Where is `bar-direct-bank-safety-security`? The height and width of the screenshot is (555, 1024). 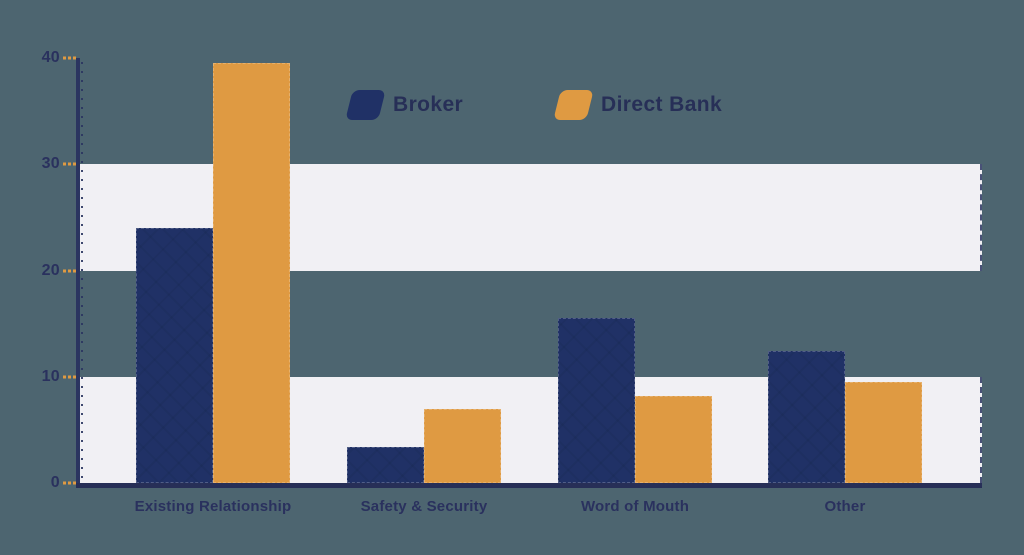 bar-direct-bank-safety-security is located at coordinates (462, 445).